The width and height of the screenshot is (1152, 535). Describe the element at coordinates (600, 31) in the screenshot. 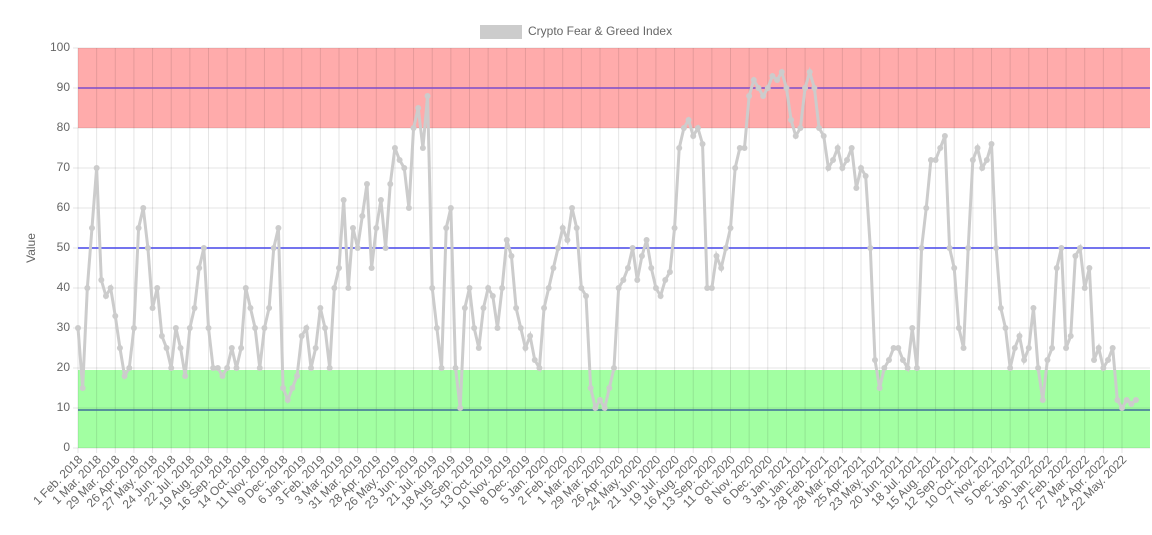

I see `legend-label: Crypto Fear & Greed Index` at that location.